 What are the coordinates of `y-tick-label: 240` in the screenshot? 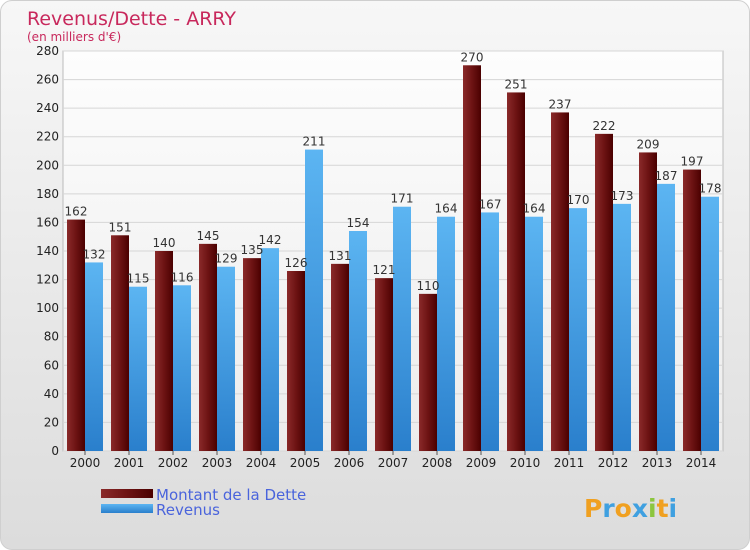 It's located at (47, 108).